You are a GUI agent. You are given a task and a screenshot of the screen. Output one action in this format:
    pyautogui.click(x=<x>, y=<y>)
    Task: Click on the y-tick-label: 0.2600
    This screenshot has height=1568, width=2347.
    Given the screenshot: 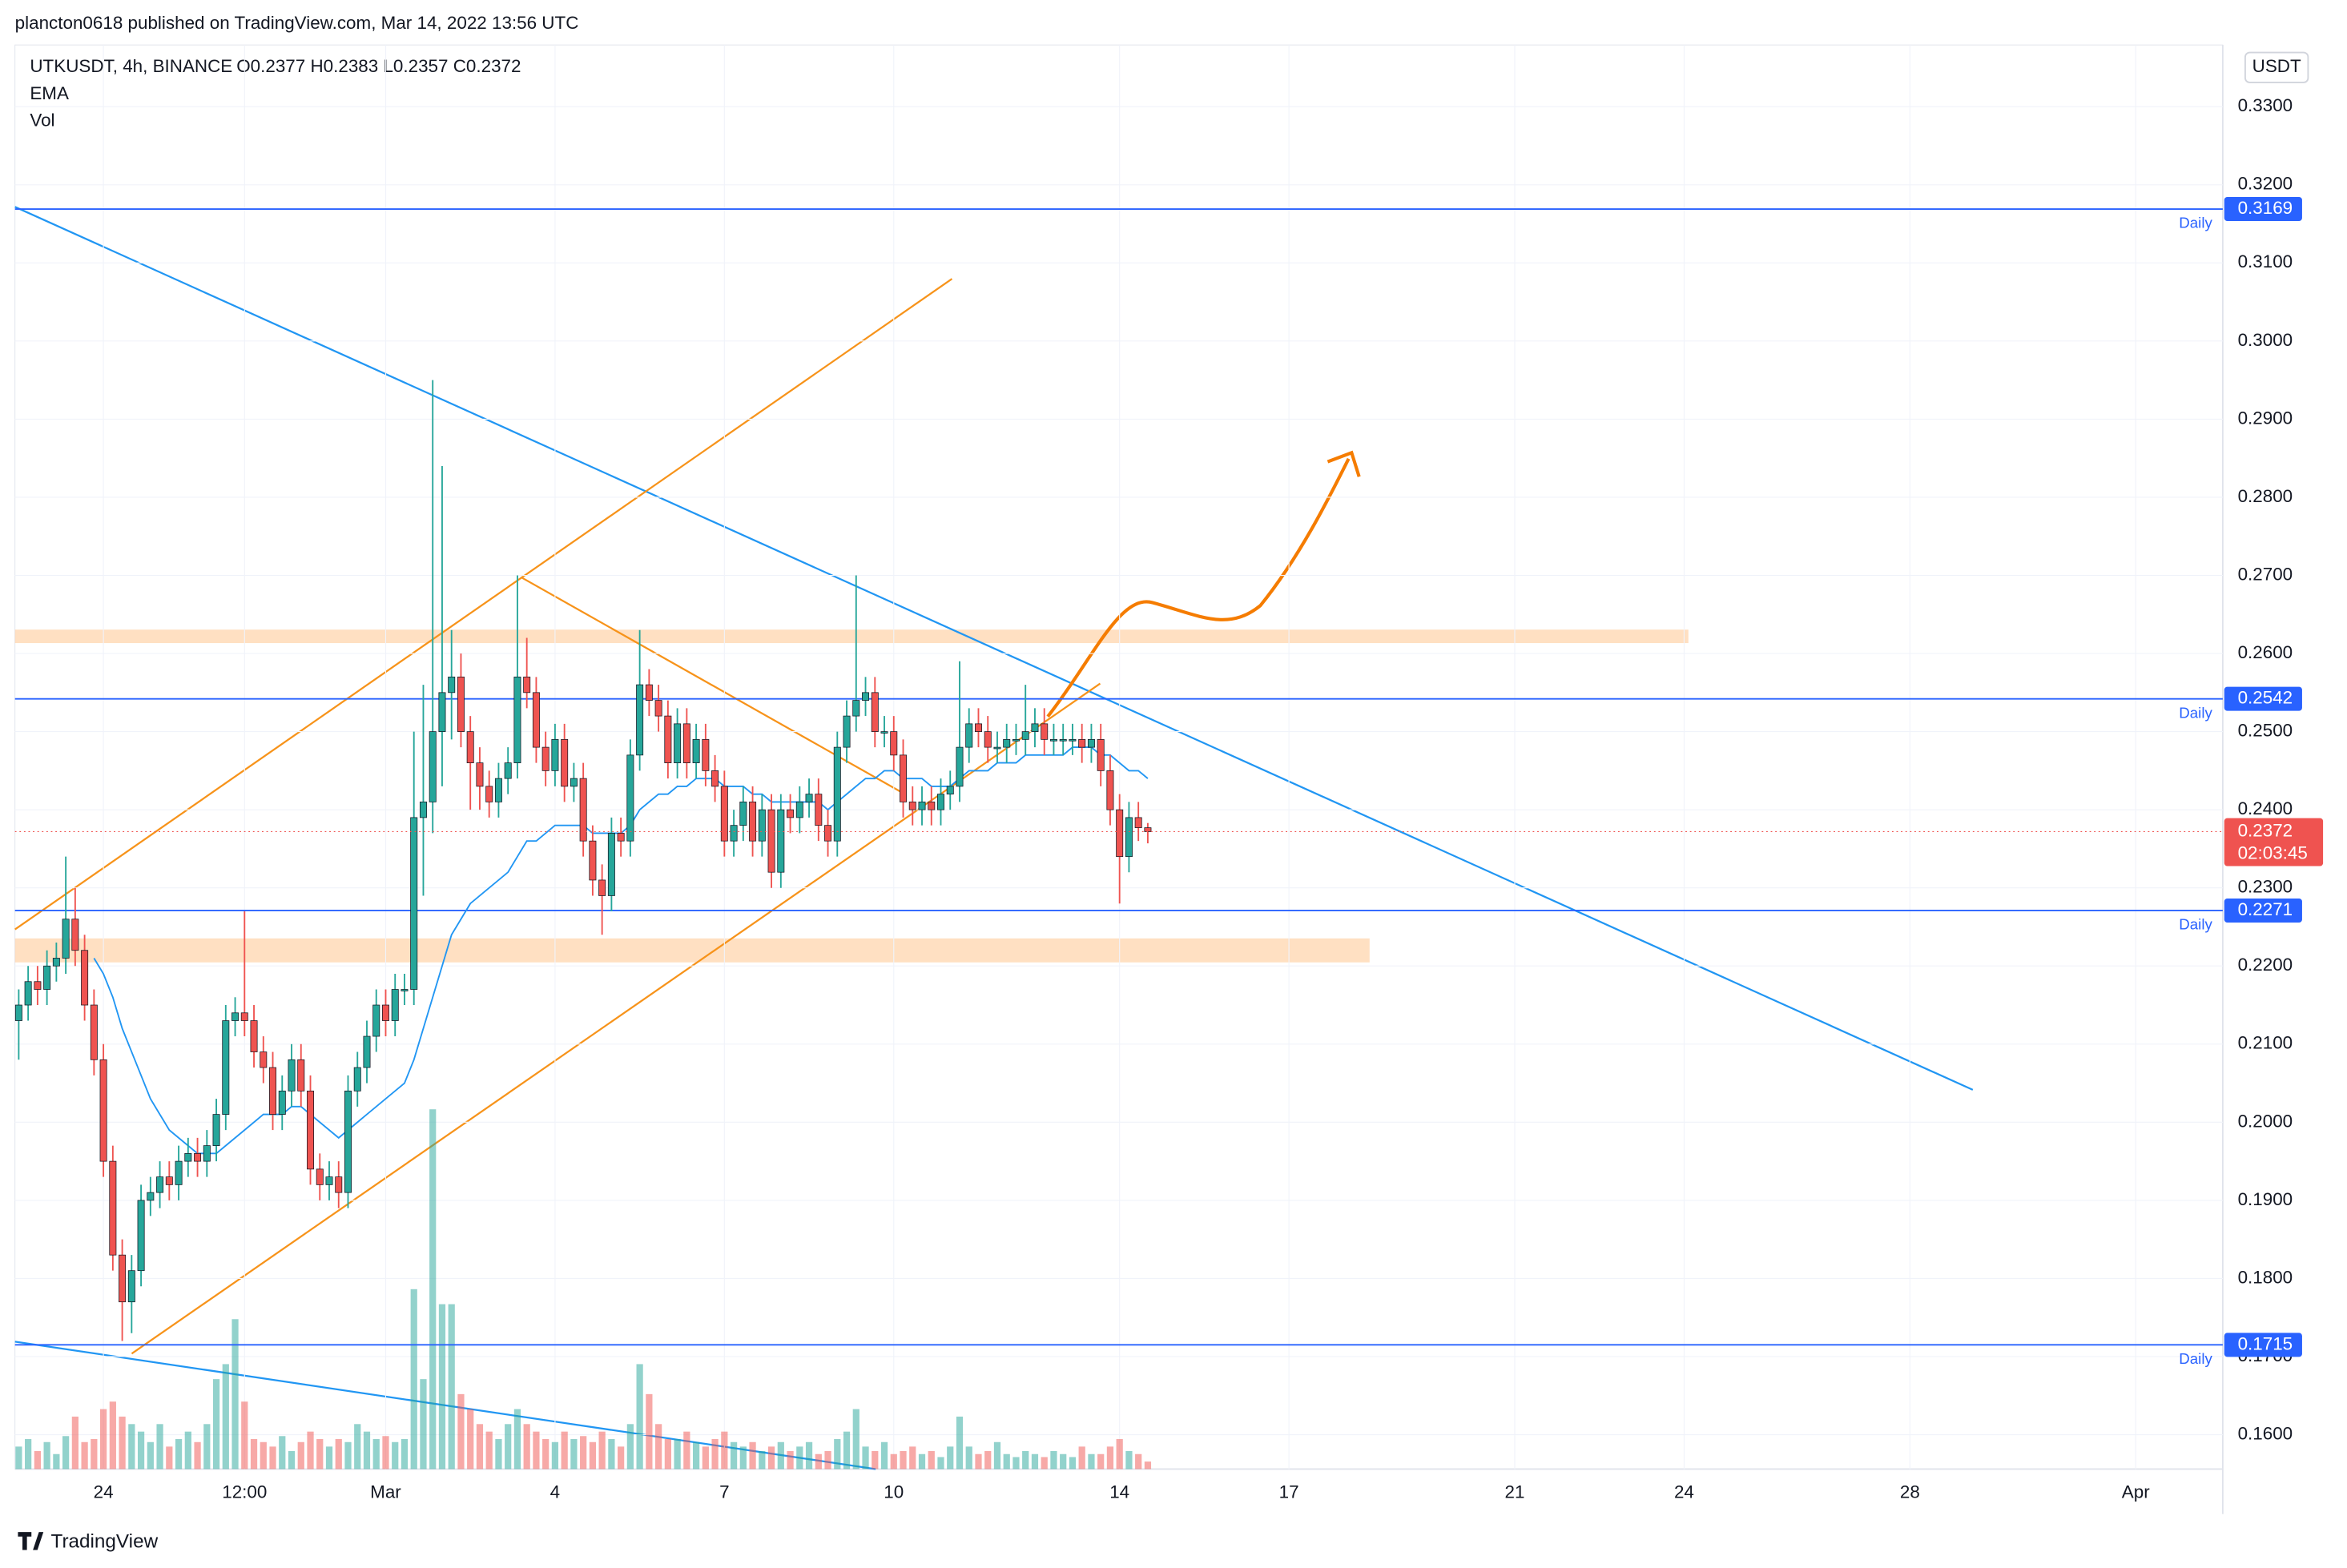 What is the action you would take?
    pyautogui.click(x=2265, y=652)
    